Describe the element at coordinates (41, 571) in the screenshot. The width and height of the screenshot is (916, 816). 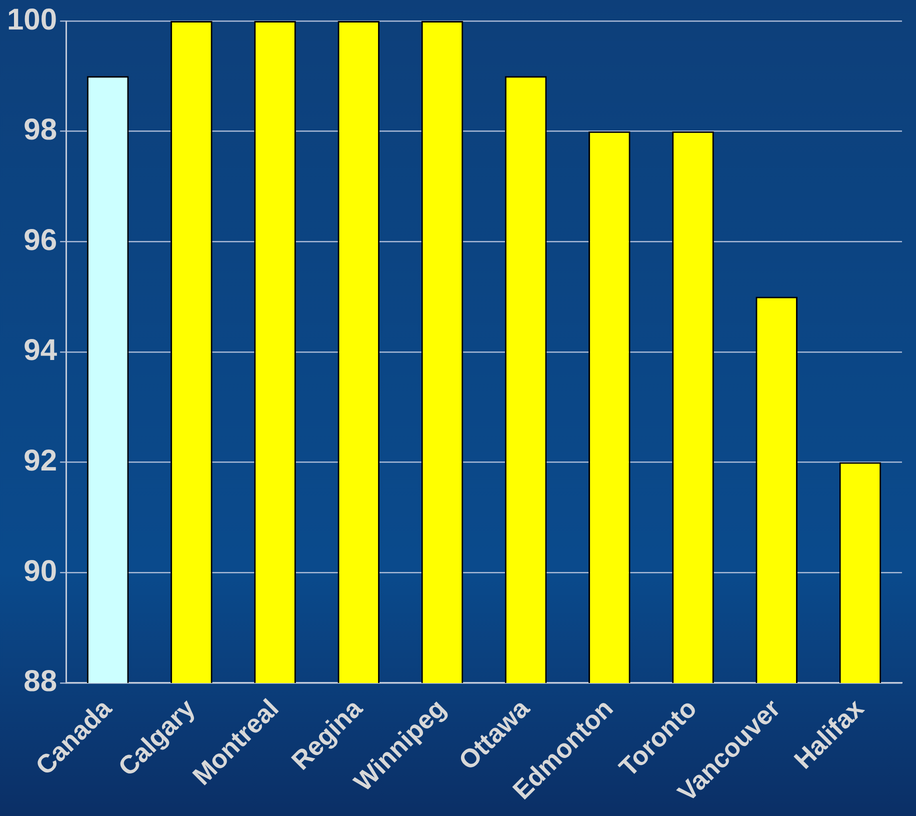
I see `y-tick-label: 90` at that location.